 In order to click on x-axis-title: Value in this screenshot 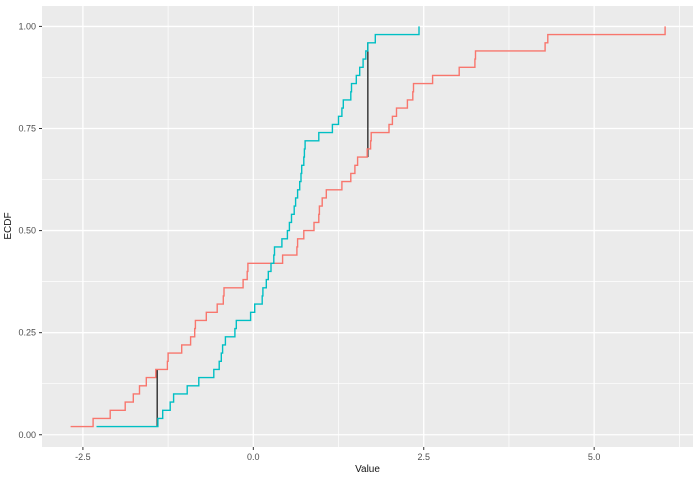, I will do `click(367, 469)`.